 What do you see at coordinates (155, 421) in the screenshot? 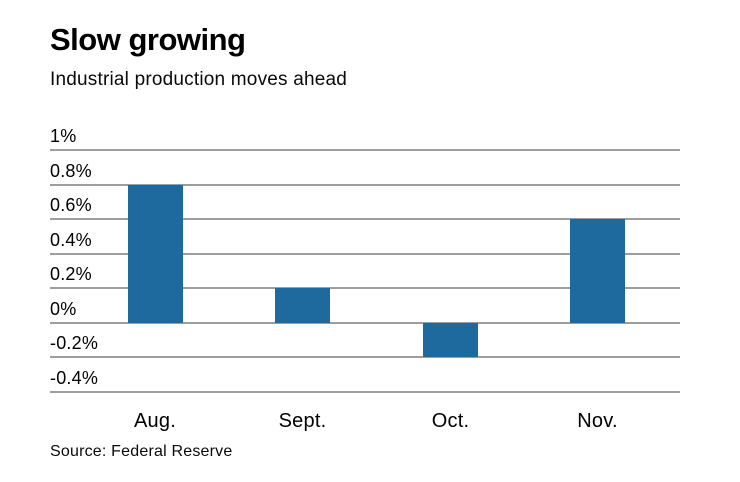
I see `x-tick-label: Aug.` at bounding box center [155, 421].